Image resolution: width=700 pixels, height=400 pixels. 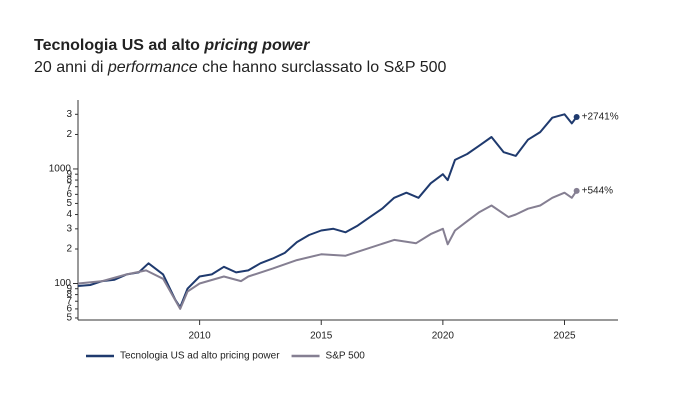 What do you see at coordinates (199, 336) in the screenshot?
I see `x-tick-label: 2010` at bounding box center [199, 336].